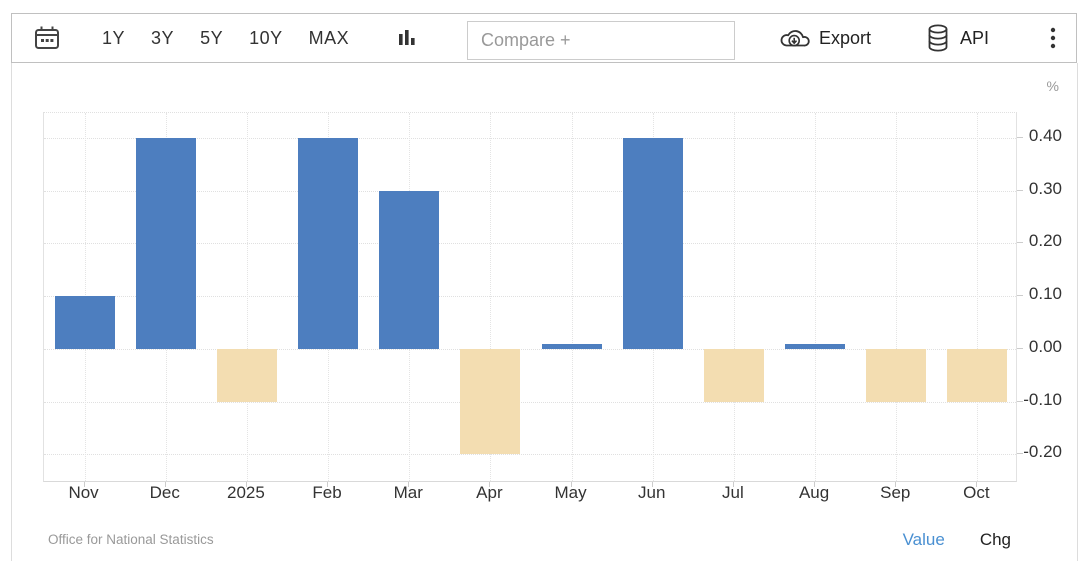 Image resolution: width=1087 pixels, height=561 pixels. What do you see at coordinates (1052, 86) in the screenshot?
I see `y-axis-unit-label: %` at bounding box center [1052, 86].